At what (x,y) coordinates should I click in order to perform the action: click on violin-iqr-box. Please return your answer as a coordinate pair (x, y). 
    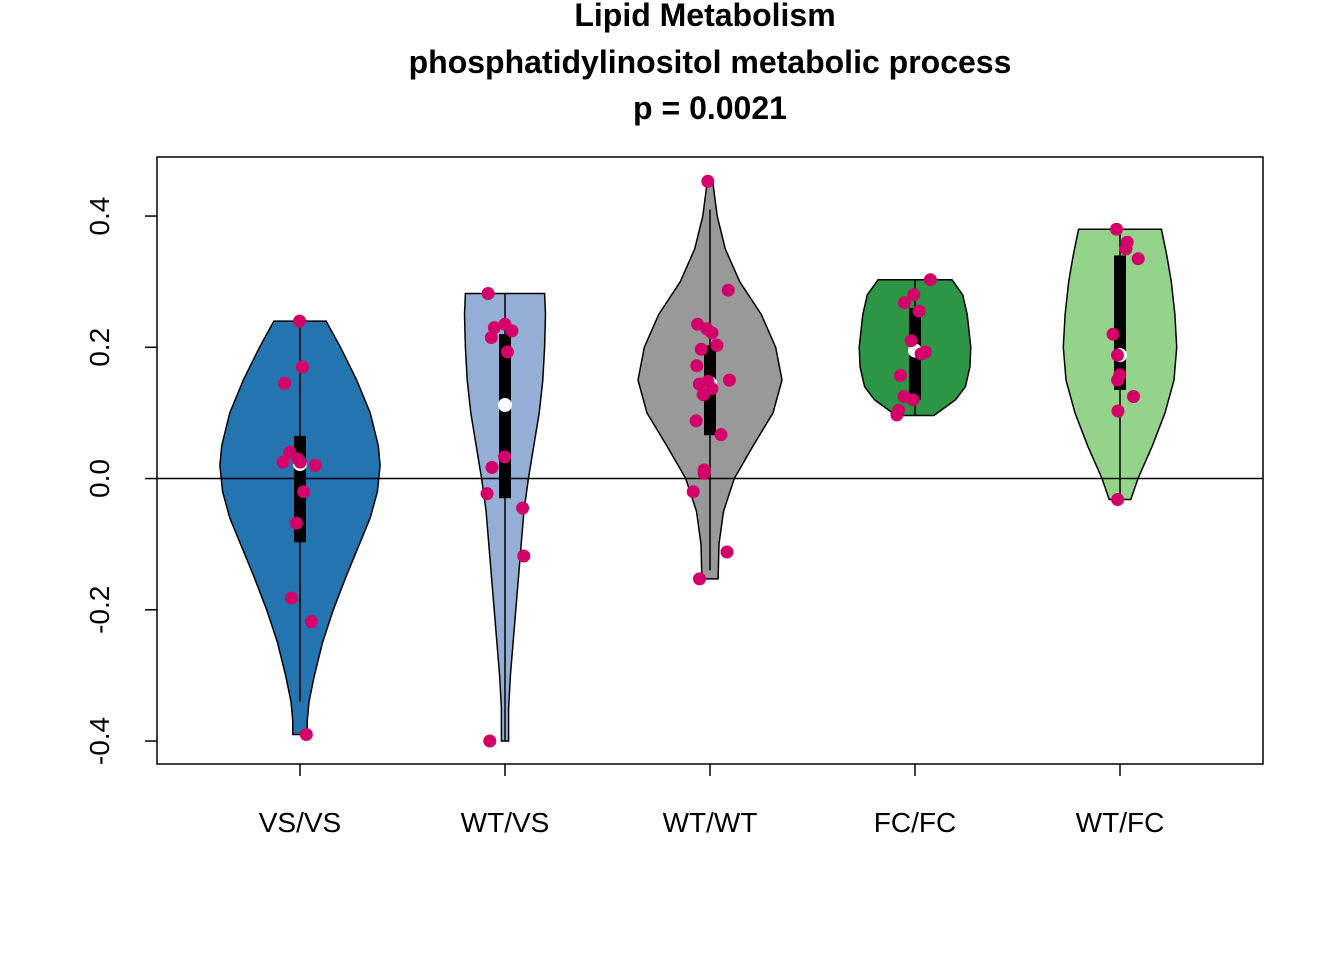
    Looking at the image, I should click on (505, 416).